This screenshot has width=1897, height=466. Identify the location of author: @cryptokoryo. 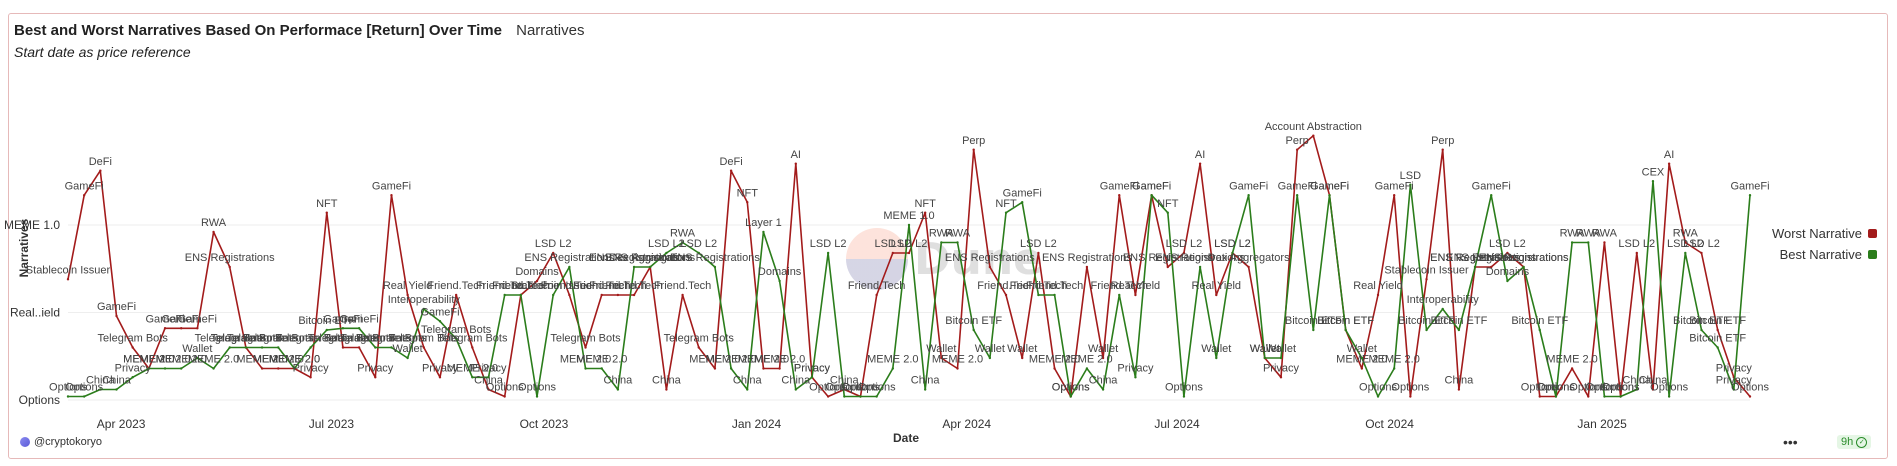
(61, 442).